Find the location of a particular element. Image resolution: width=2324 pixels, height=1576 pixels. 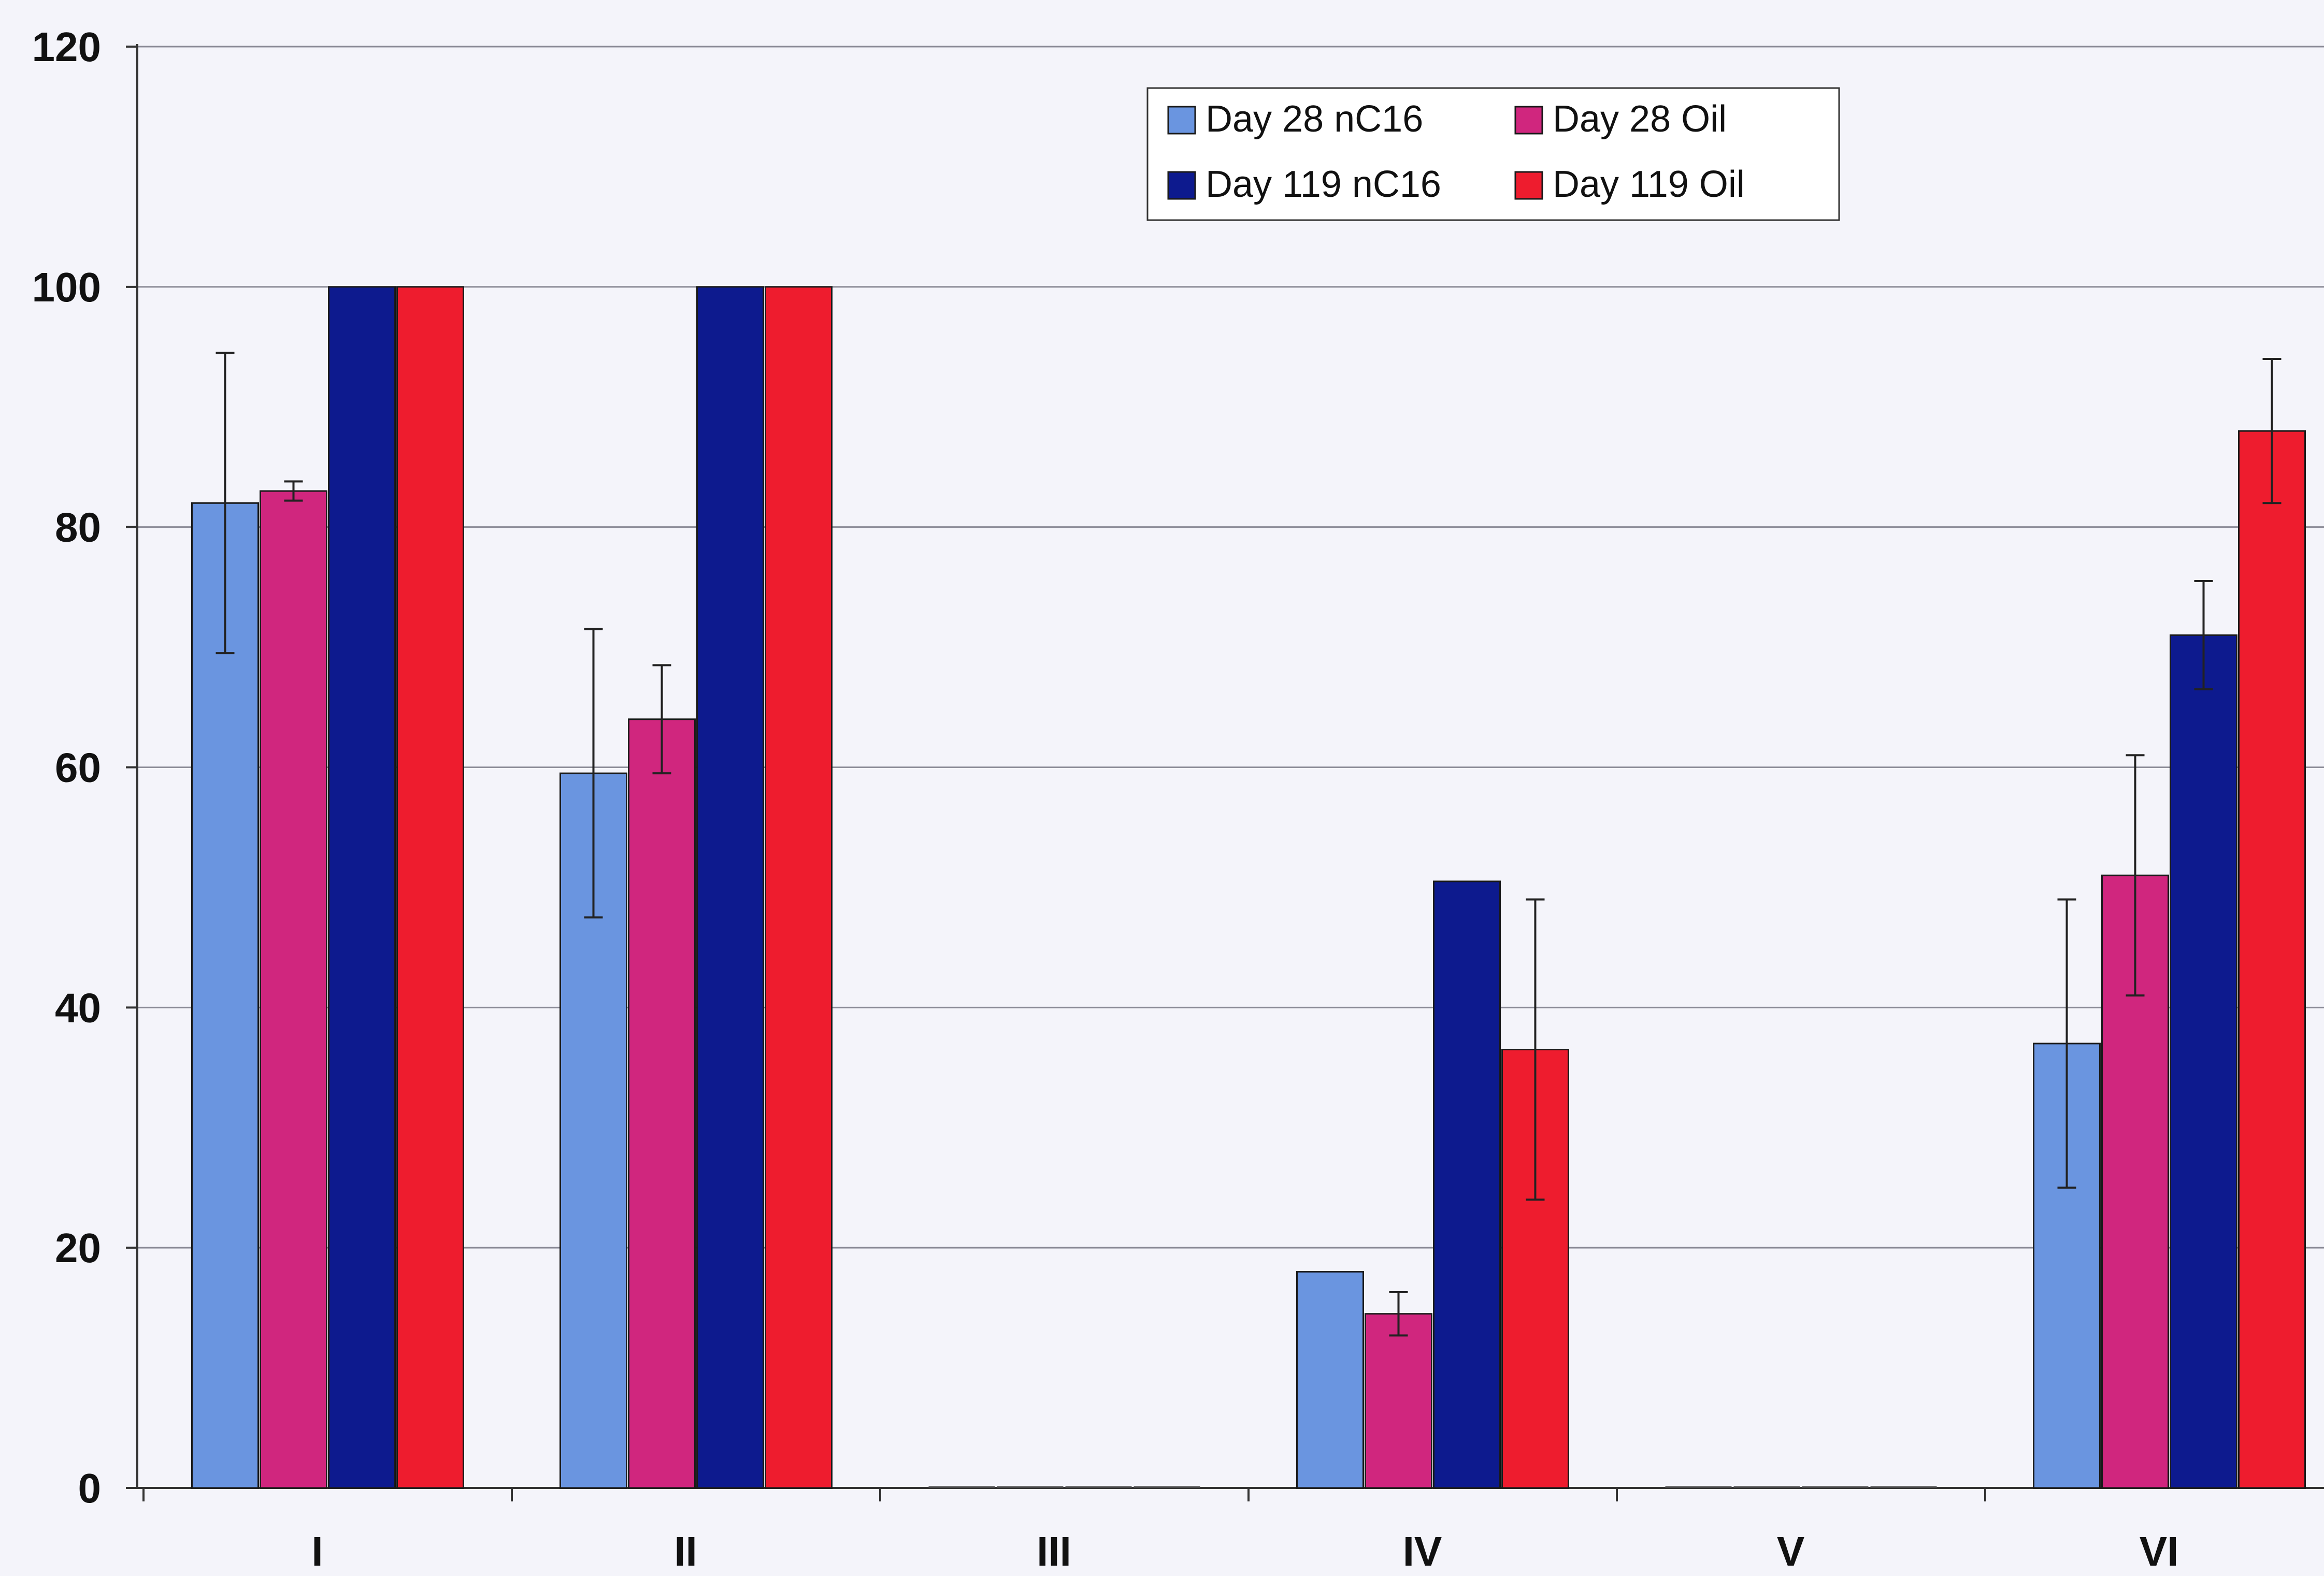

y-tick-label: 40 is located at coordinates (78, 1008).